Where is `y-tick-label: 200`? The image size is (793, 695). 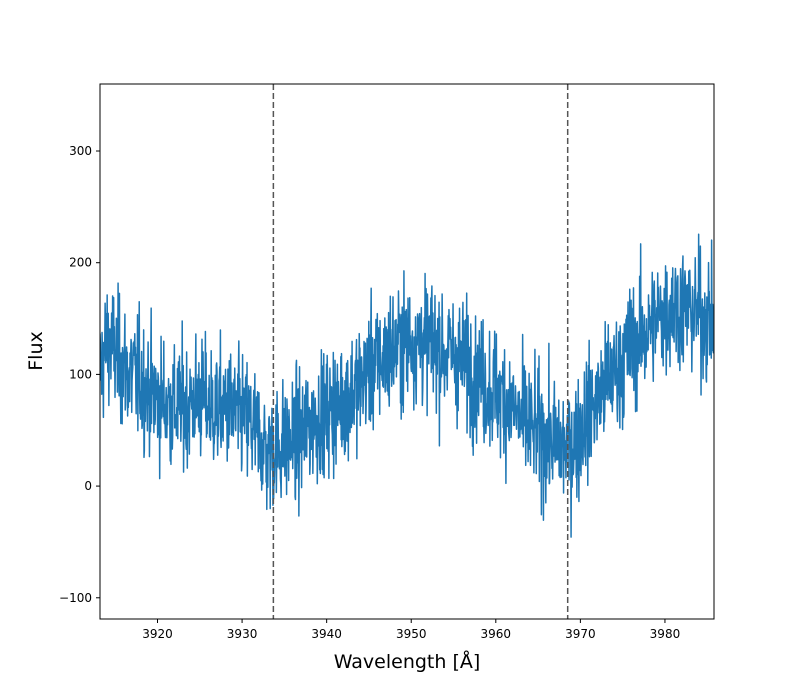
y-tick-label: 200 is located at coordinates (80, 263).